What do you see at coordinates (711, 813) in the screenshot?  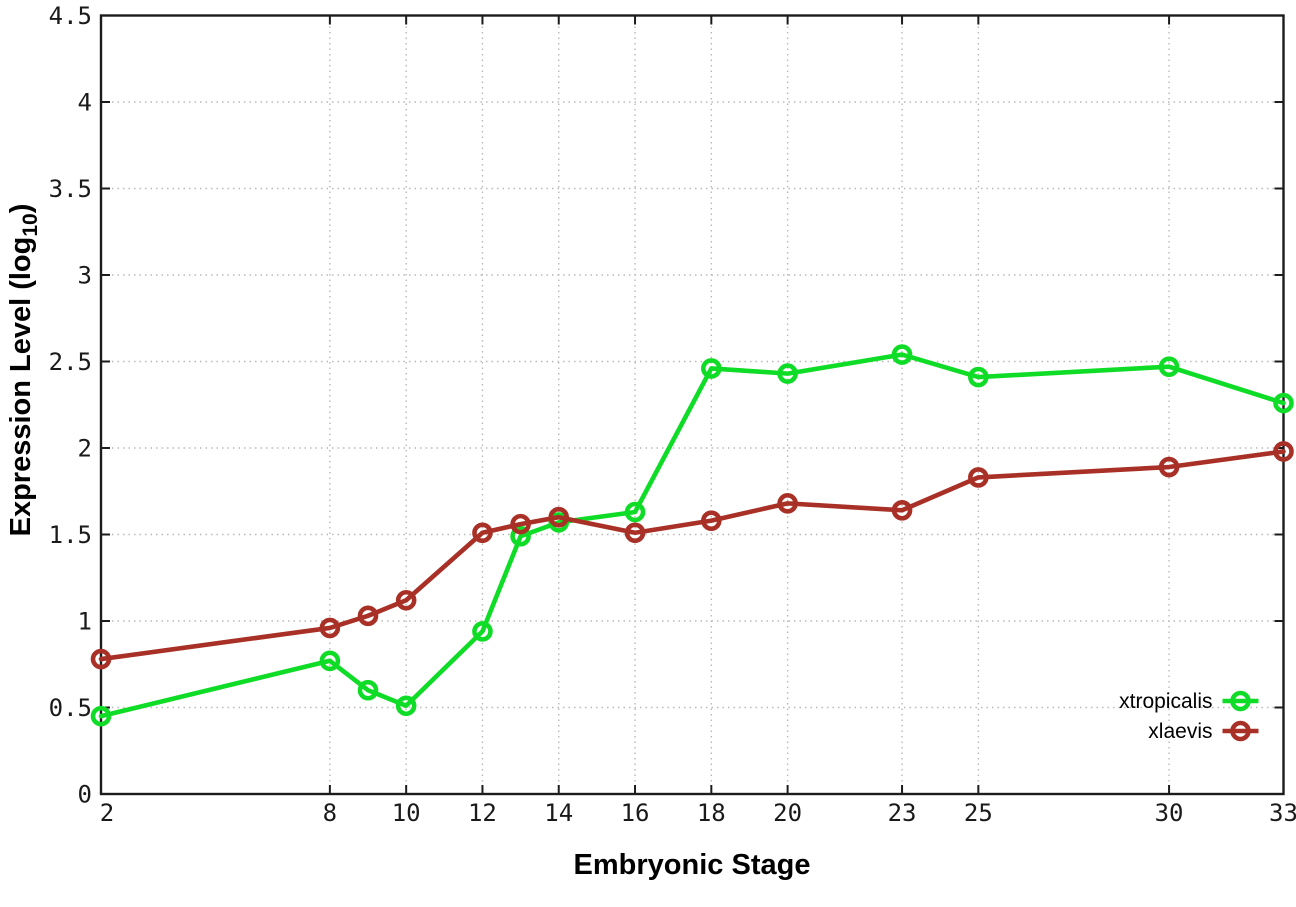 I see `x-tick-label-18: 18` at bounding box center [711, 813].